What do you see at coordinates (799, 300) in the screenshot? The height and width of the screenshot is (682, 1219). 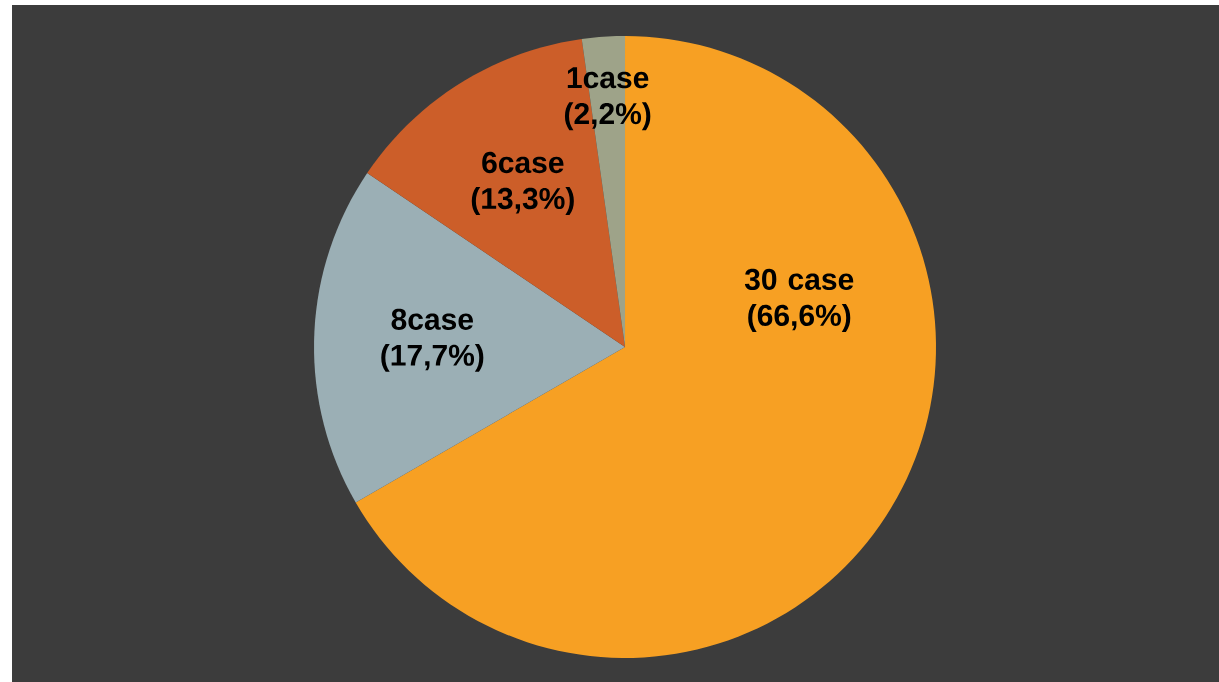 I see `data-label: 30 case (66,6%)` at bounding box center [799, 300].